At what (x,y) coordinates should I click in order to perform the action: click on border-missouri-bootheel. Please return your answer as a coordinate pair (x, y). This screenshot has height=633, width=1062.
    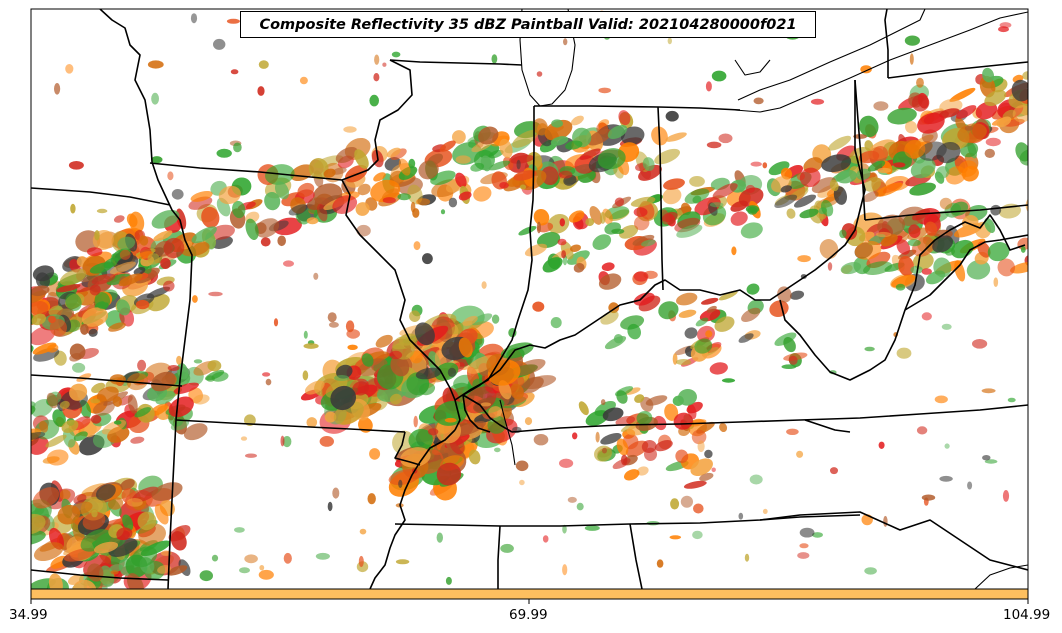
    Looking at the image, I should click on (407, 448).